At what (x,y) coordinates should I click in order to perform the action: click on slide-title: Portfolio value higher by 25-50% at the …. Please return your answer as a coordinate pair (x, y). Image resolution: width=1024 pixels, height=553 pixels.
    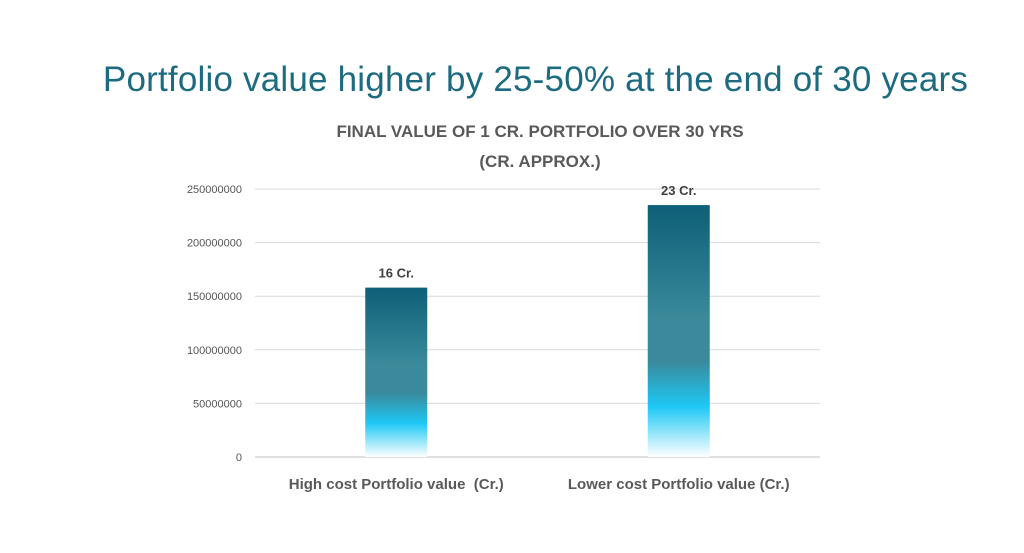
    Looking at the image, I should click on (535, 79).